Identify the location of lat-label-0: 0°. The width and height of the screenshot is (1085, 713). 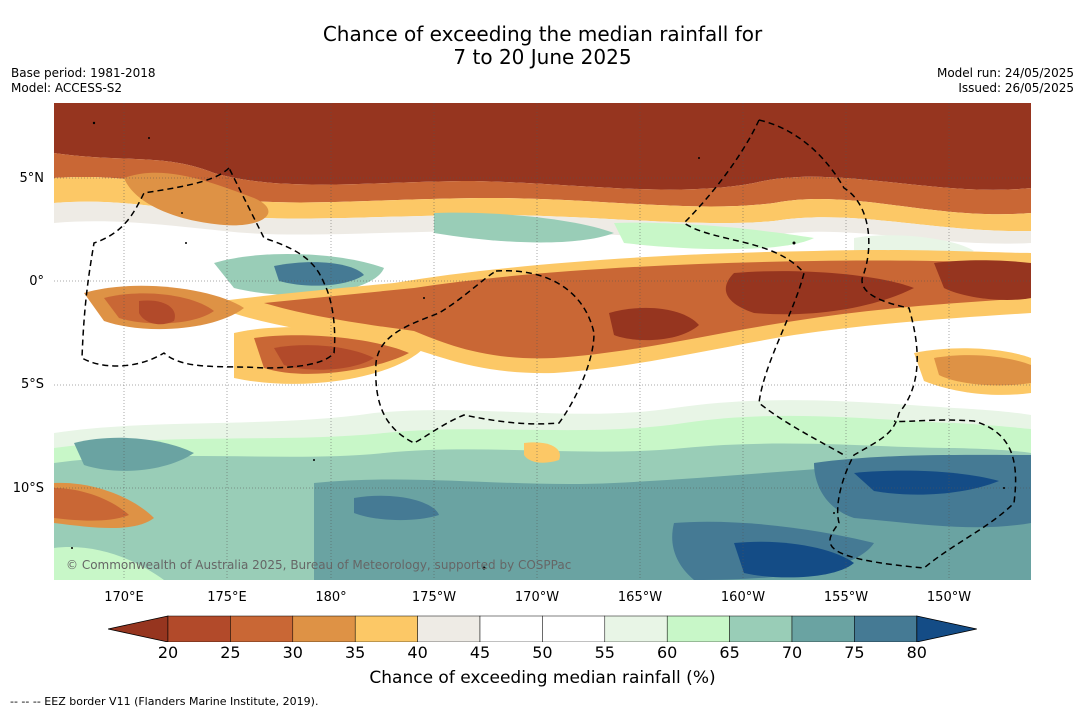
(36, 281).